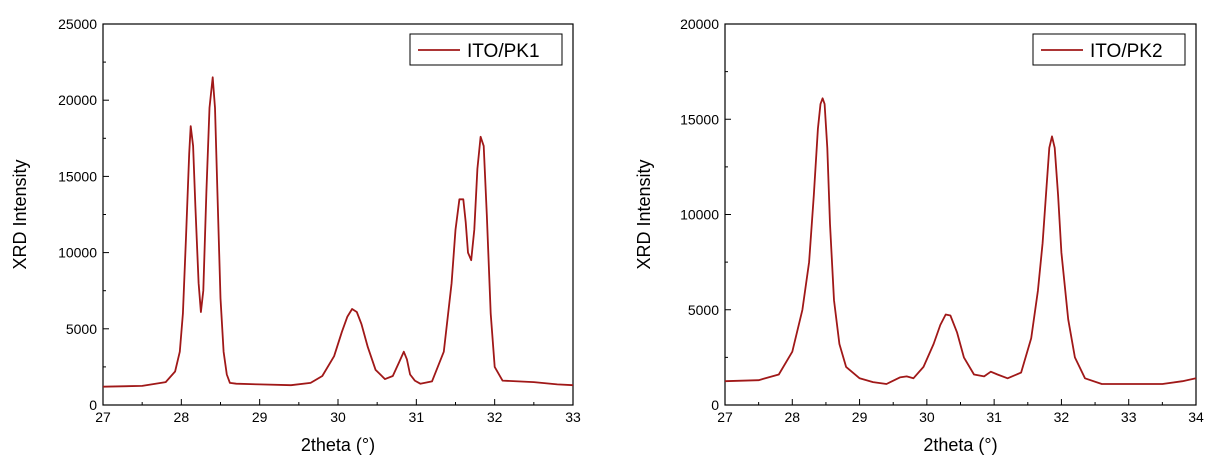 The image size is (1207, 461). I want to click on legend-label: ITO/PK1, so click(503, 51).